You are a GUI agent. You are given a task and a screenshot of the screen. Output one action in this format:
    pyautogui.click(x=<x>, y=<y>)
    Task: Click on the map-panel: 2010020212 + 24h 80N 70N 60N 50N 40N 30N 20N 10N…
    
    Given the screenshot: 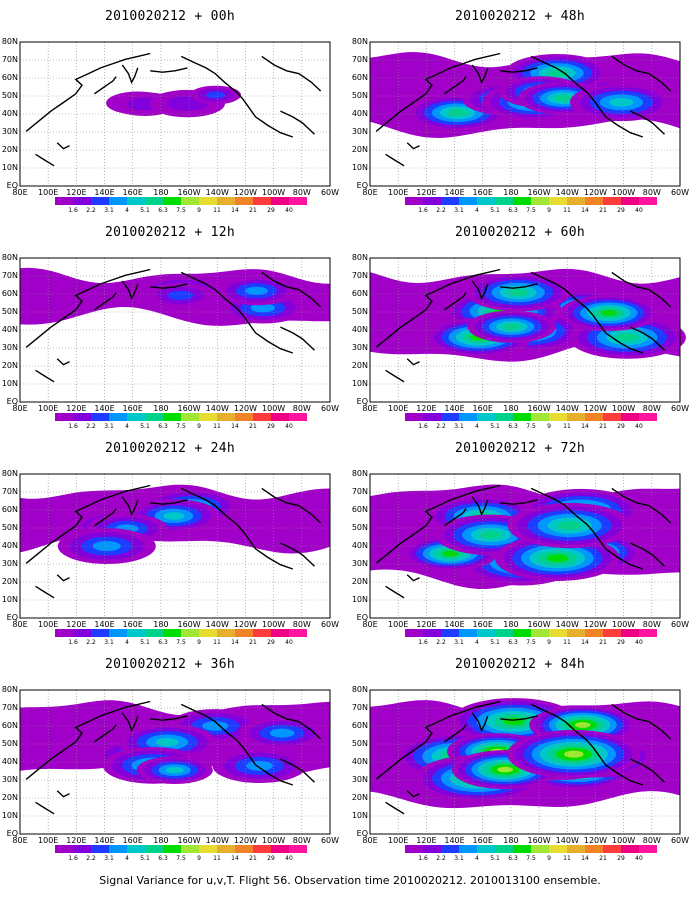 What is the action you would take?
    pyautogui.click(x=170, y=542)
    